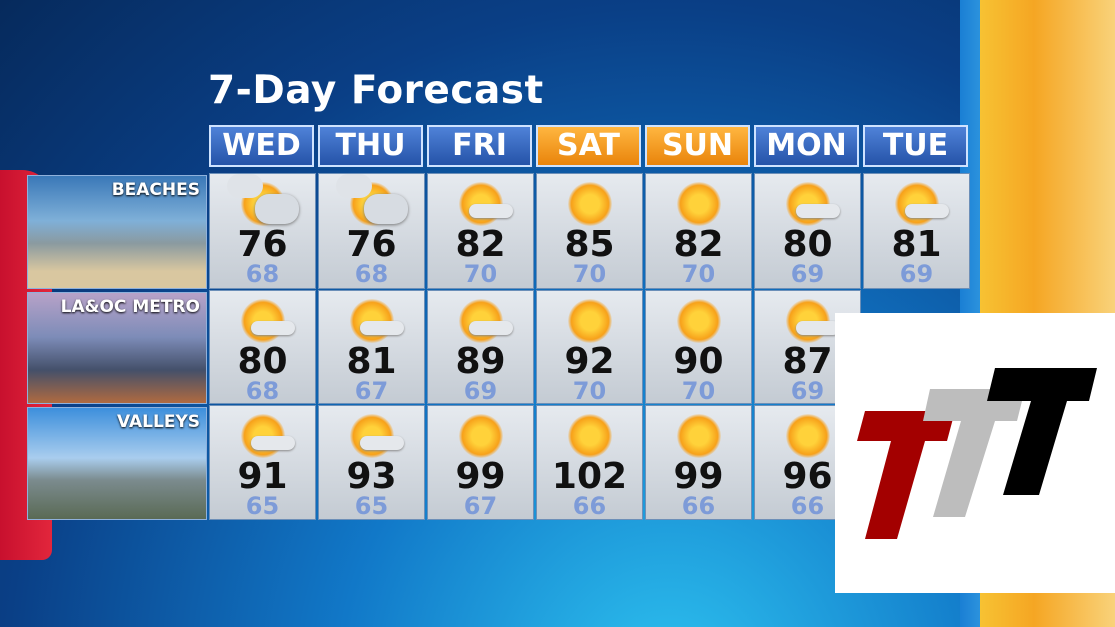  I want to click on forecast-cell: 91 65, so click(262, 462).